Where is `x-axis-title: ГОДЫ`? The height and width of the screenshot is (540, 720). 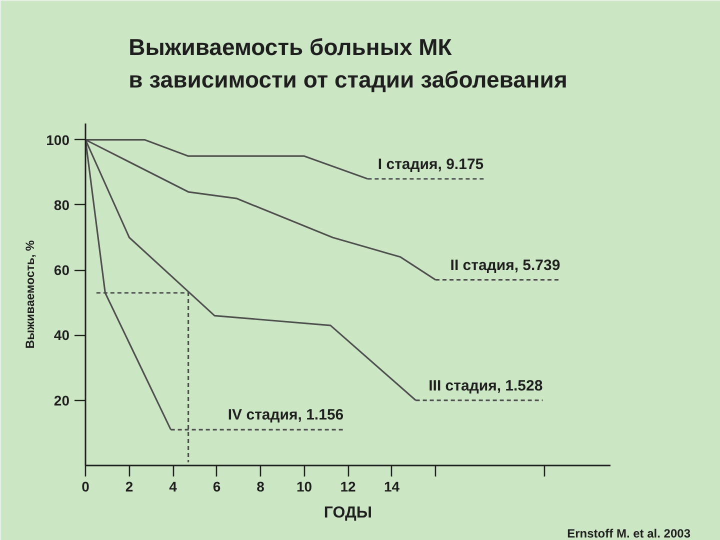
x-axis-title: ГОДЫ is located at coordinates (348, 513).